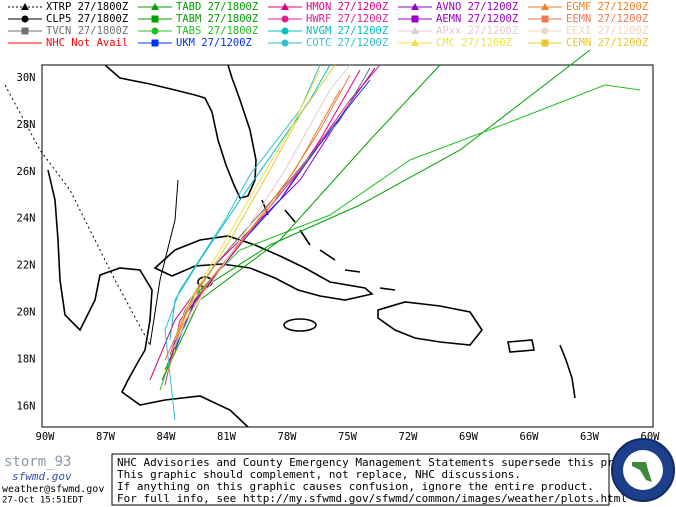 This screenshot has height=507, width=676. What do you see at coordinates (26, 313) in the screenshot?
I see `latitude-label: 20N` at bounding box center [26, 313].